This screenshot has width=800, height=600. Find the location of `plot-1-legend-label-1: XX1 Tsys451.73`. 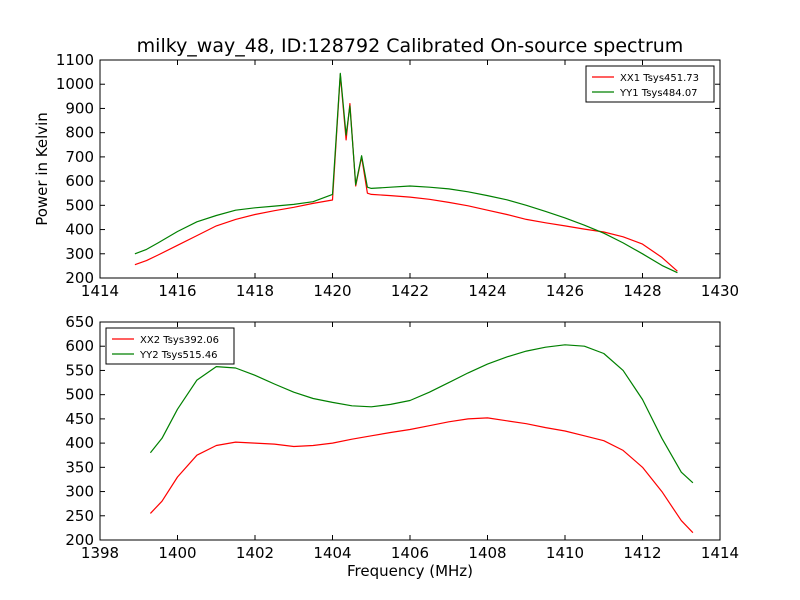

plot-1-legend-label-1: XX1 Tsys451.73 is located at coordinates (659, 78).